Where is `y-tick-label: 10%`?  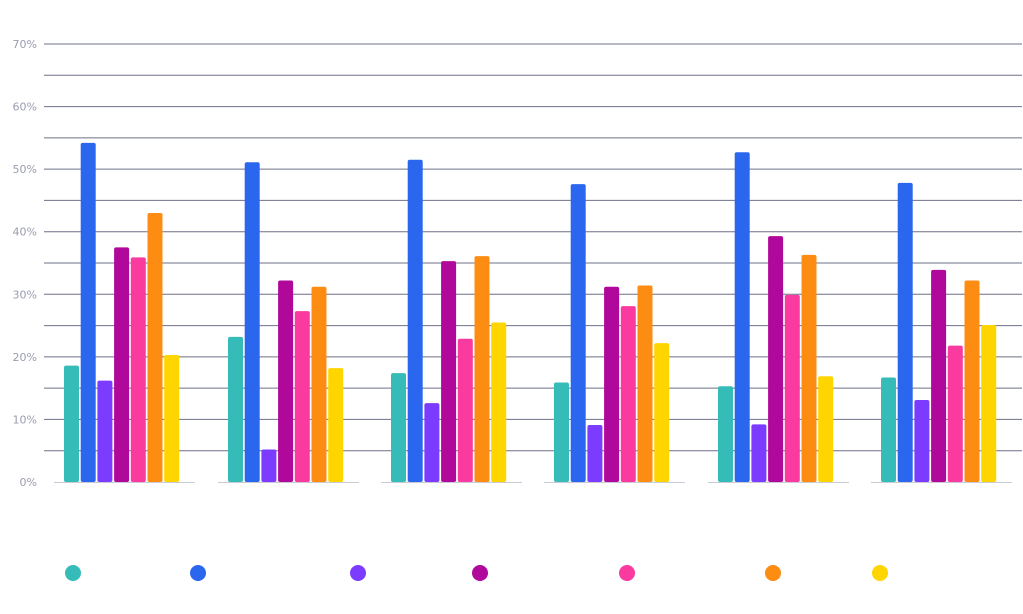
y-tick-label: 10% is located at coordinates (25, 419).